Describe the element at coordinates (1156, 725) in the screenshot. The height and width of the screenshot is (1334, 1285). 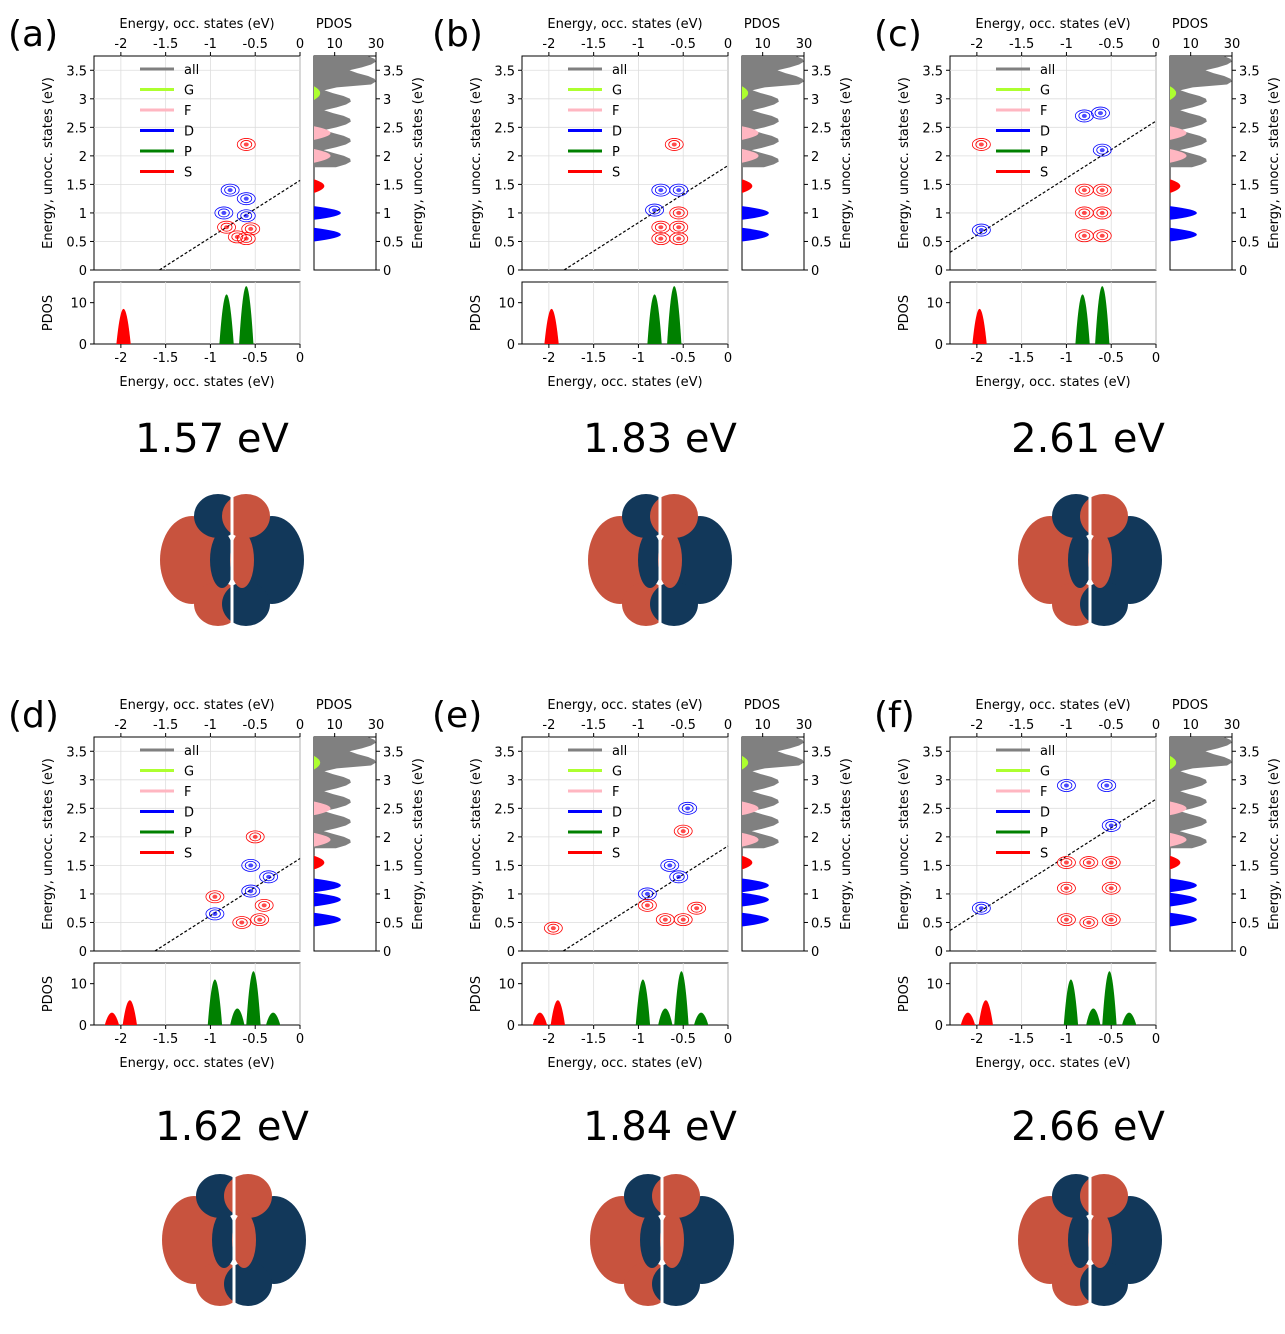
I see `x-tick-label: 0` at that location.